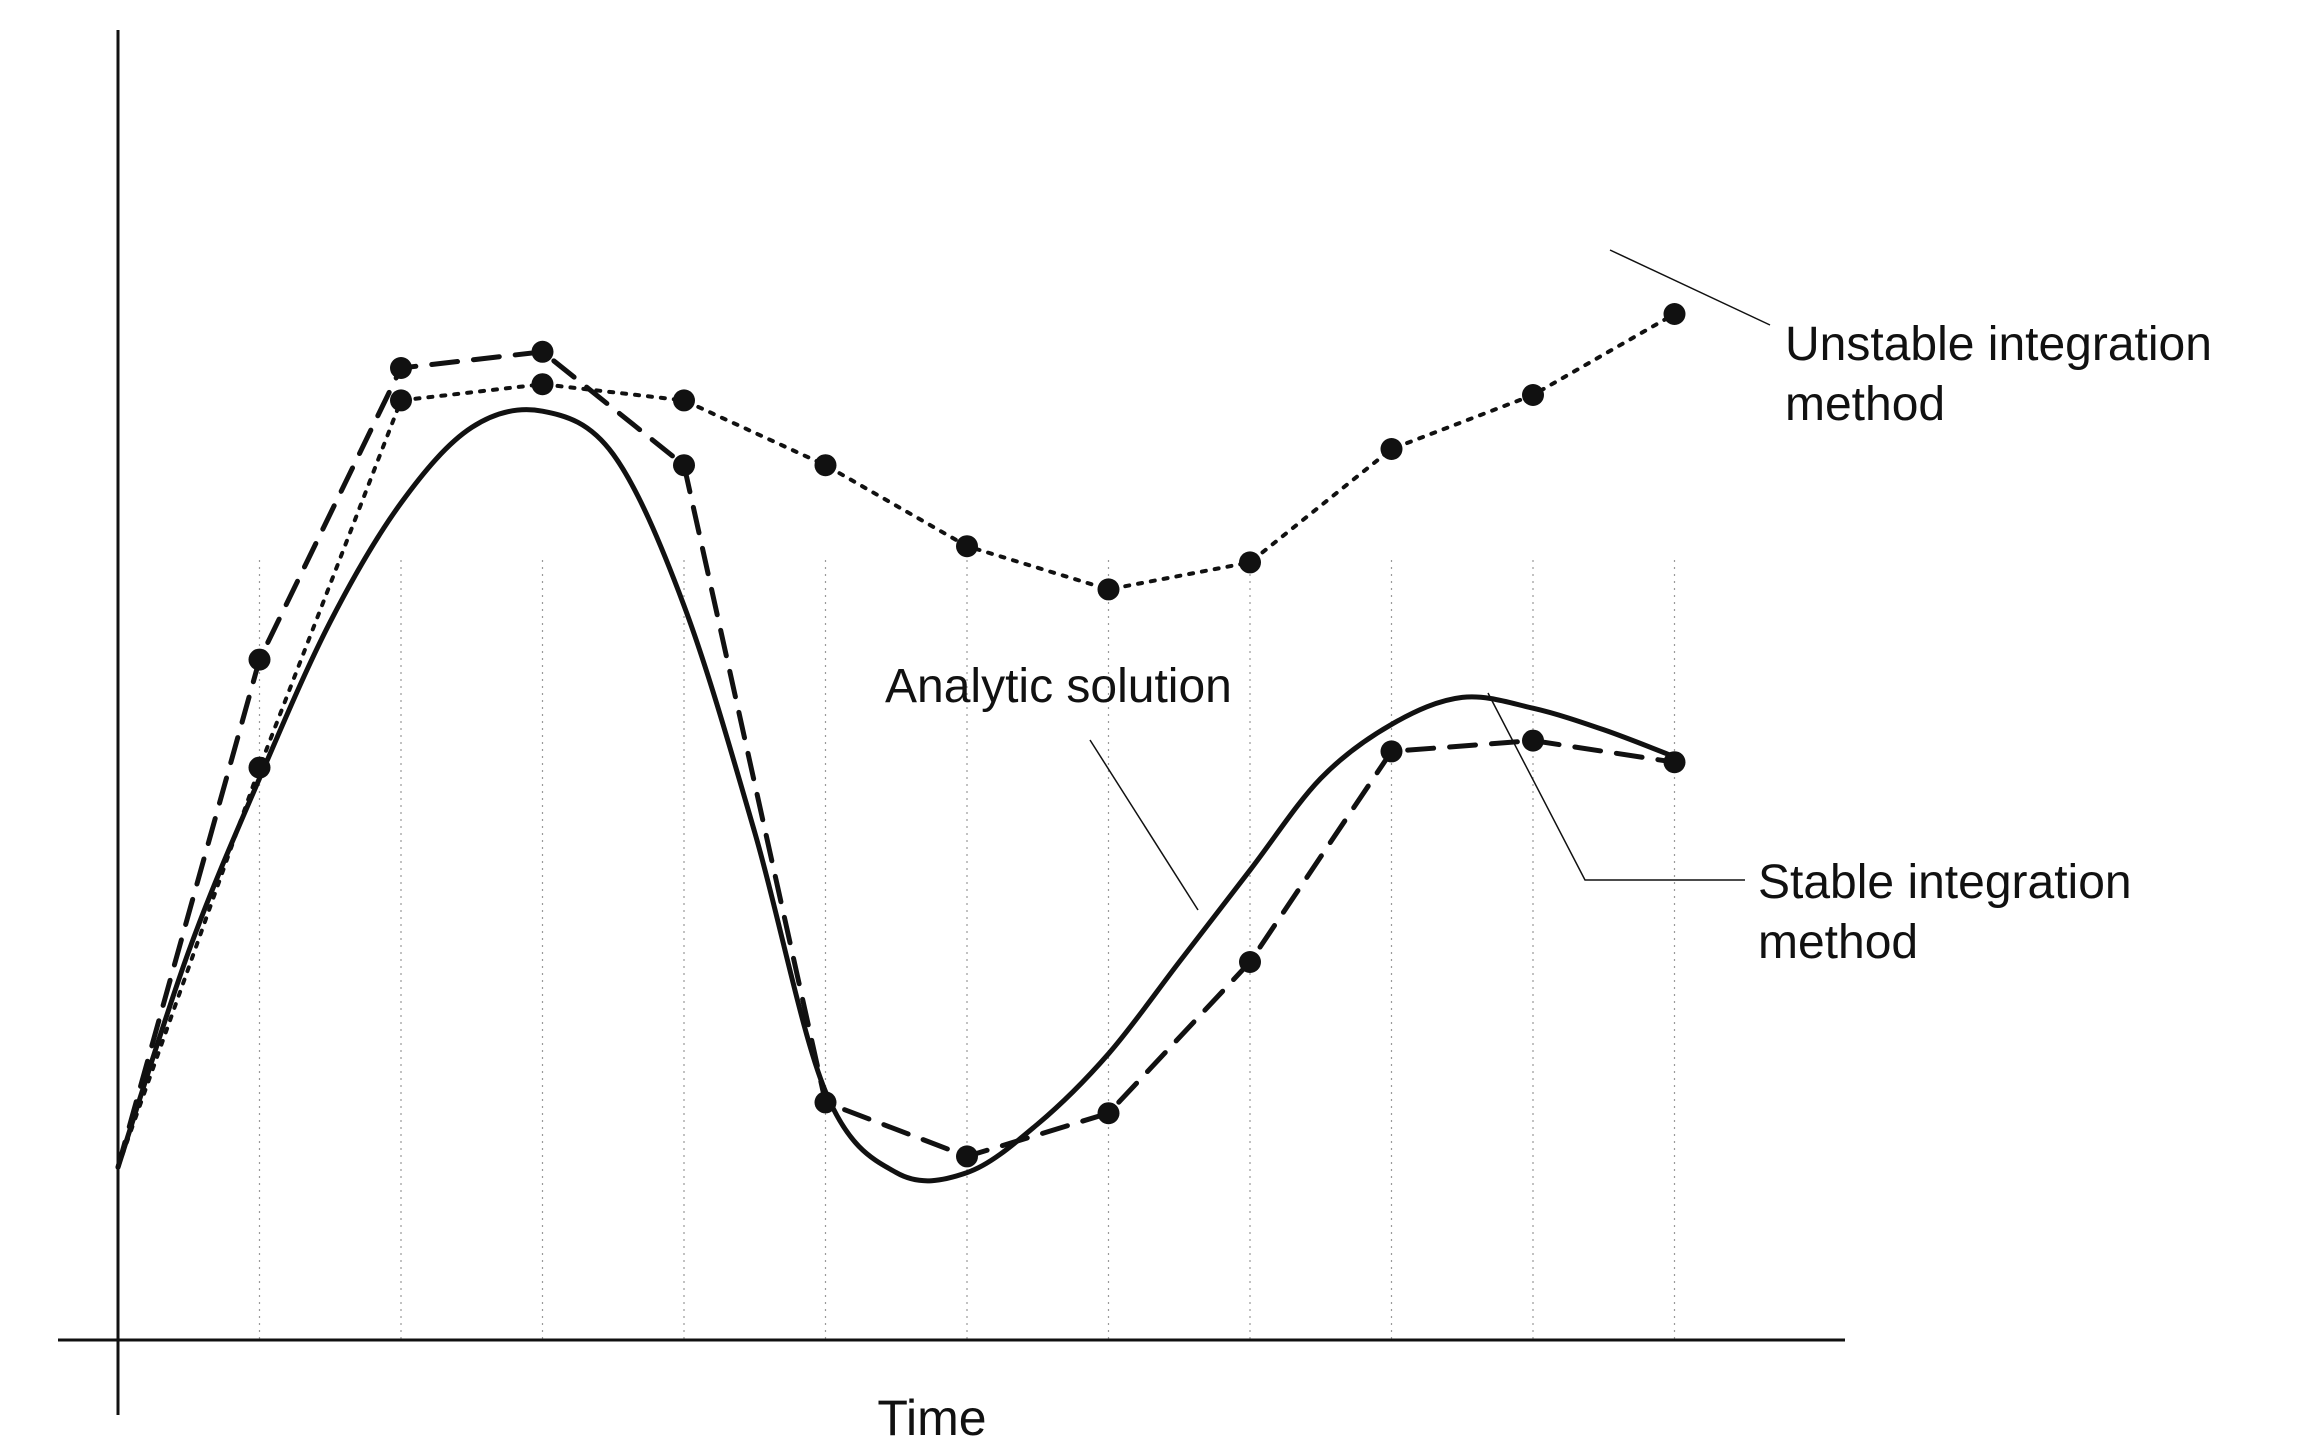 Image resolution: width=2311 pixels, height=1455 pixels. What do you see at coordinates (1430, 580) in the screenshot?
I see `annotation-leaders` at bounding box center [1430, 580].